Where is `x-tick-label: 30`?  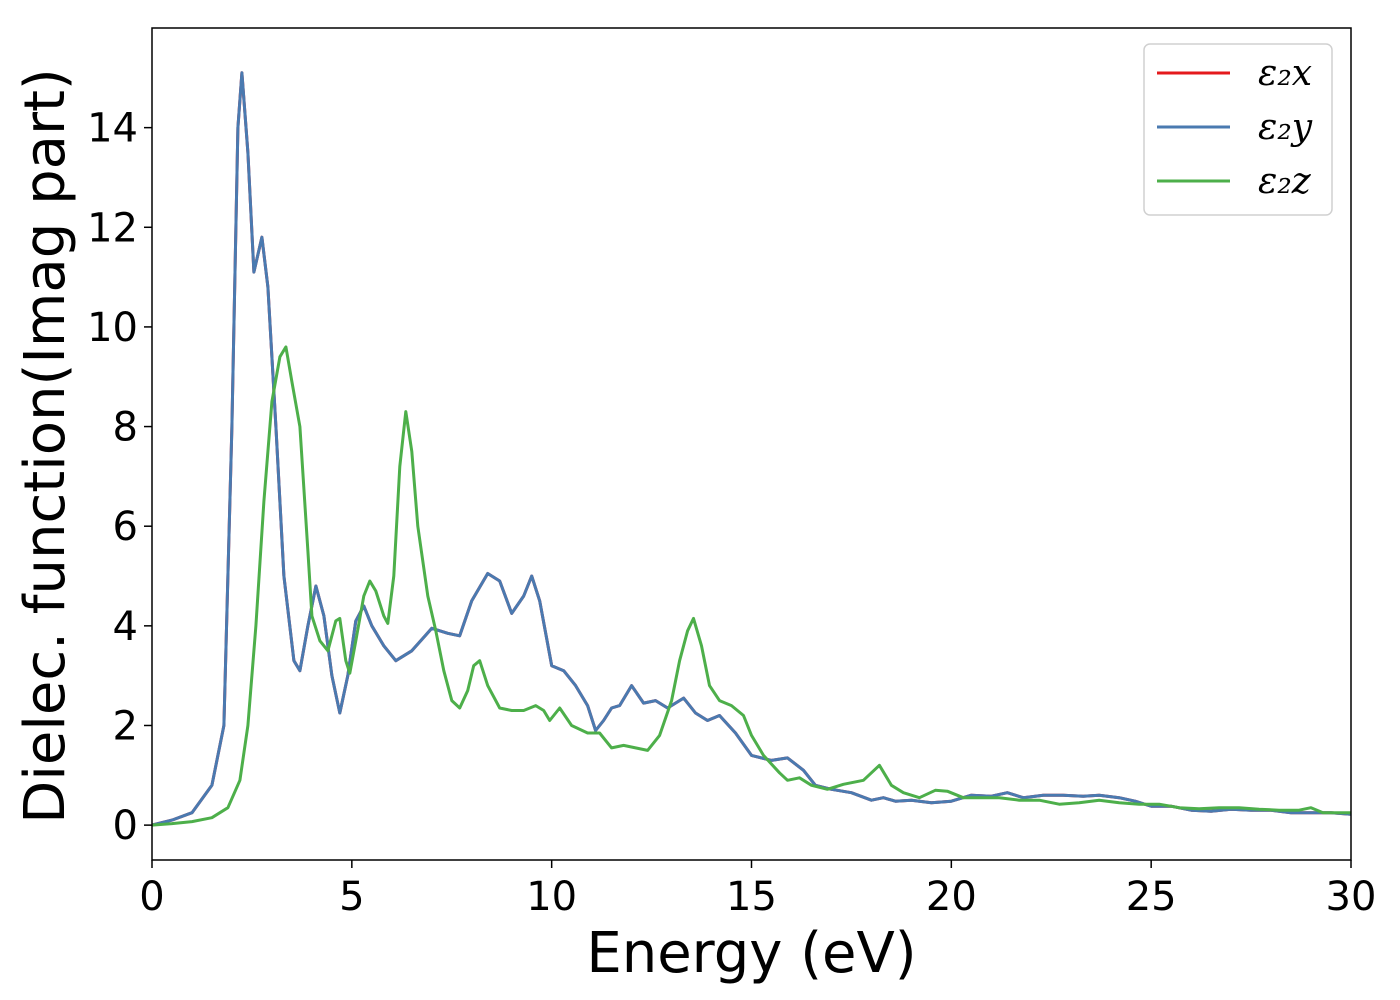 x-tick-label: 30 is located at coordinates (1351, 897).